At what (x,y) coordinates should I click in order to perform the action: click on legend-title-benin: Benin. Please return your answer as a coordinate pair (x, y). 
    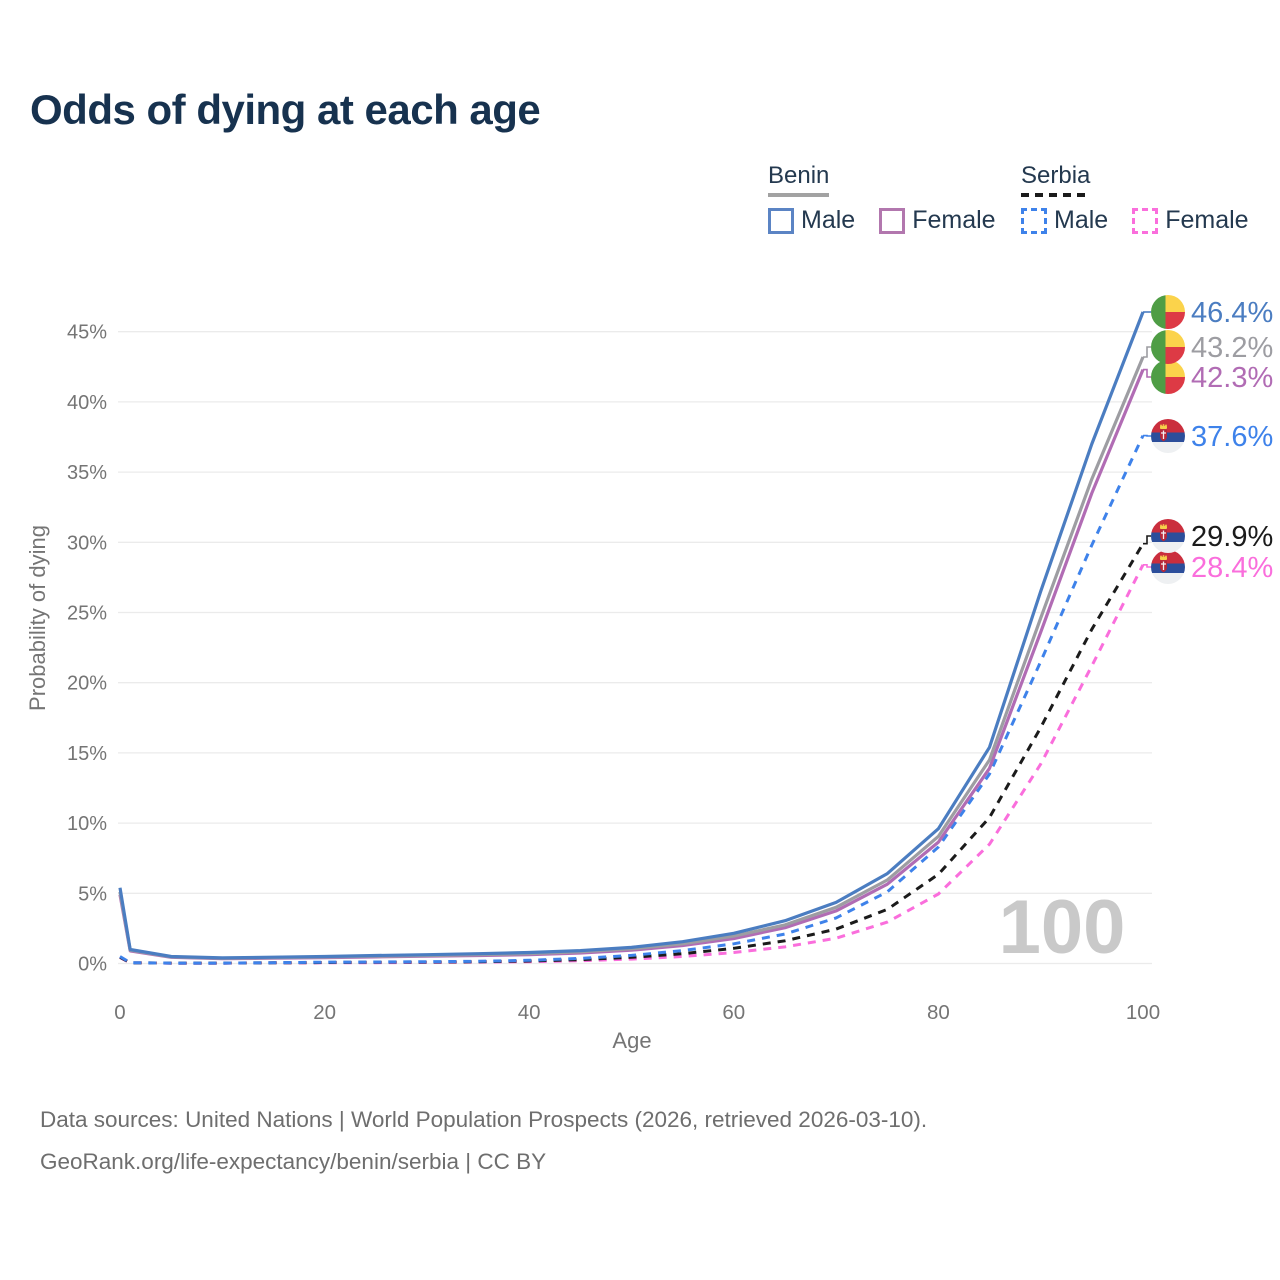
    Looking at the image, I should click on (799, 175).